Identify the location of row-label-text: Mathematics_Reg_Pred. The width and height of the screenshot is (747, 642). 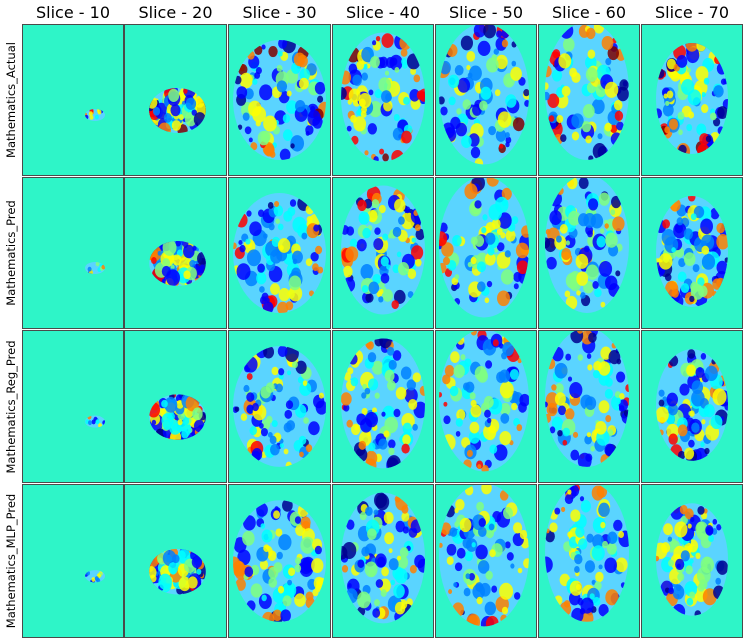
(11, 406).